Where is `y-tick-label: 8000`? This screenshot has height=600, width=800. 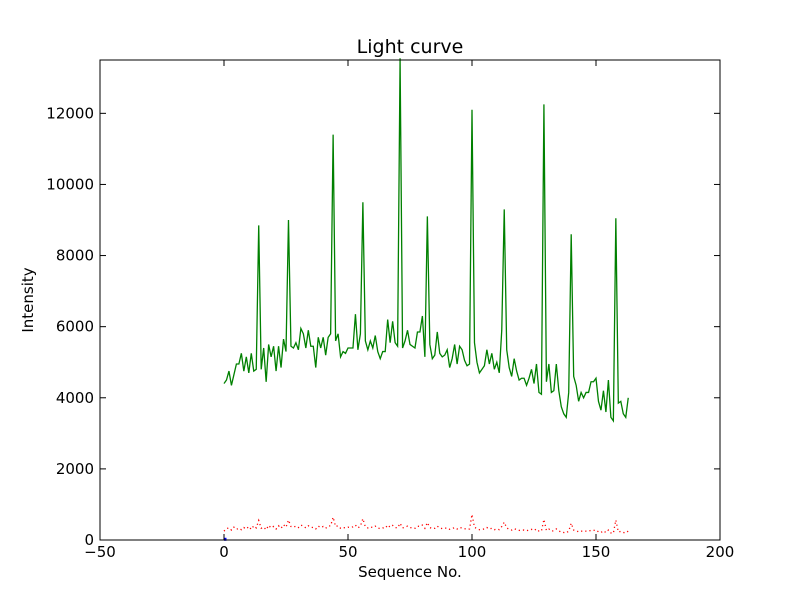 y-tick-label: 8000 is located at coordinates (75, 256).